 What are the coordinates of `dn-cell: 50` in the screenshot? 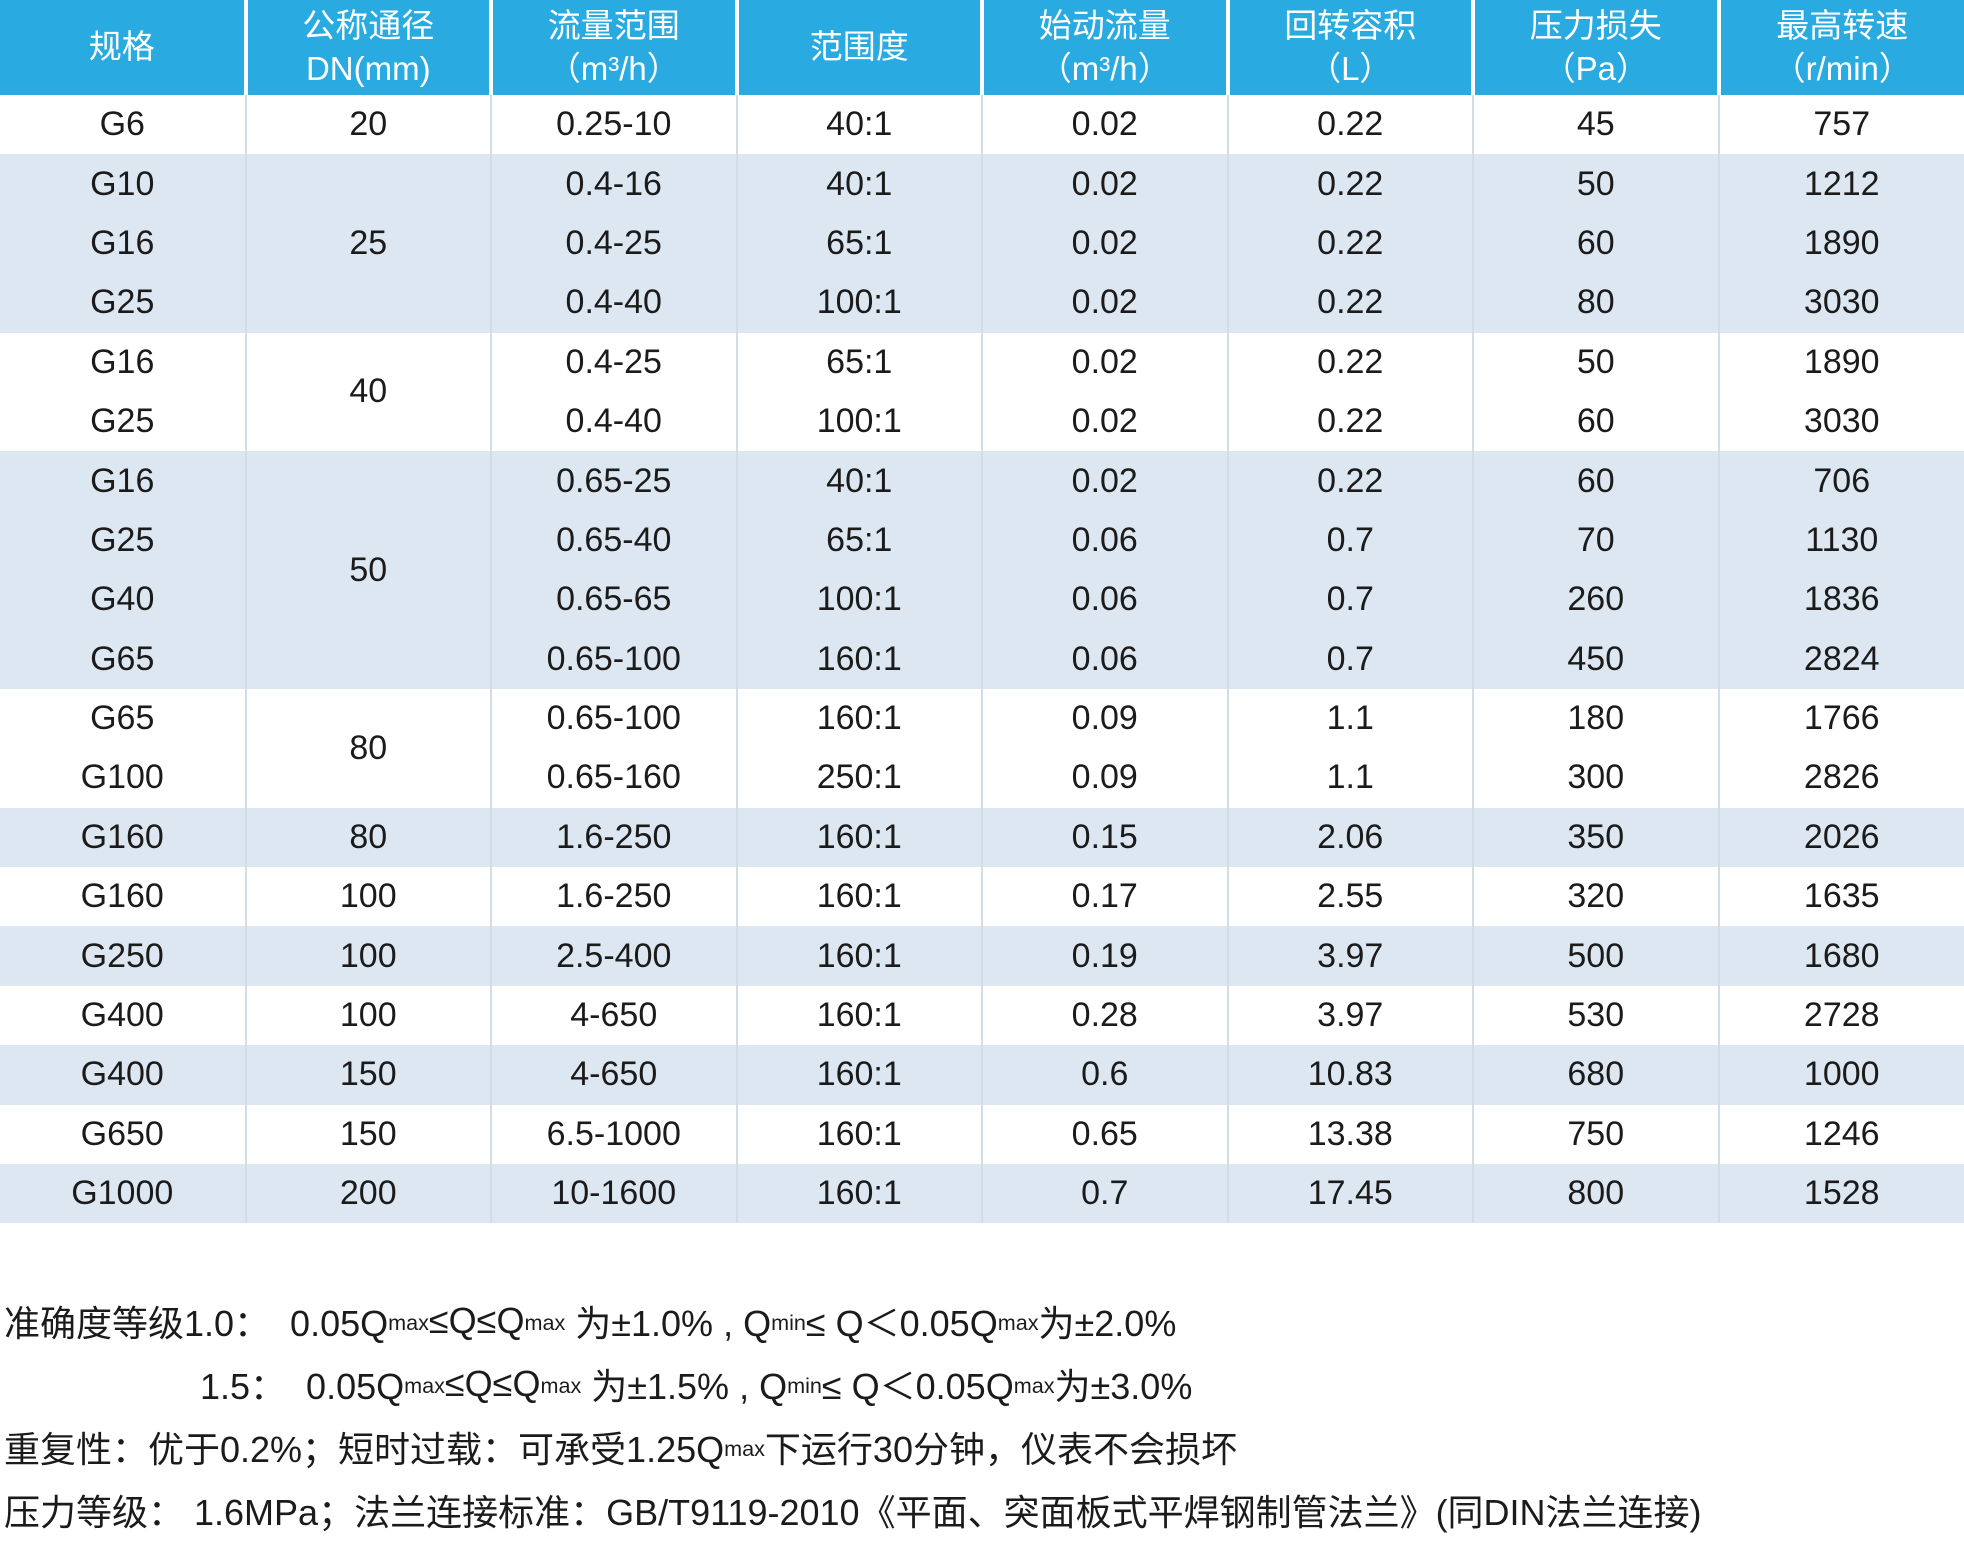 It's located at (367, 570).